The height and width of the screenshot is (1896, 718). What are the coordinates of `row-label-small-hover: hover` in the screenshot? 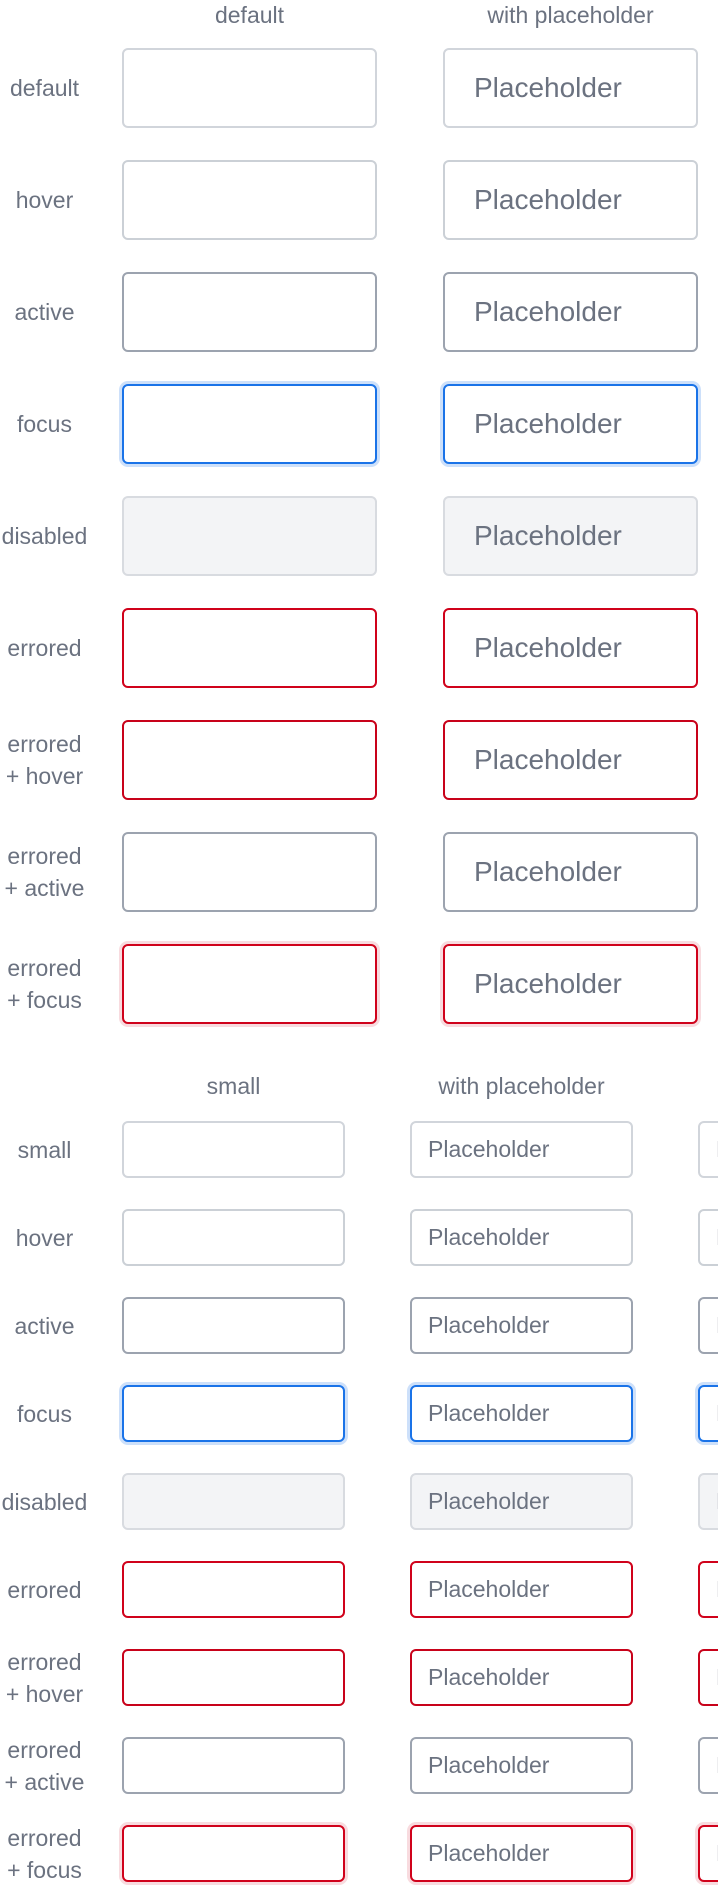 It's located at (44, 1237).